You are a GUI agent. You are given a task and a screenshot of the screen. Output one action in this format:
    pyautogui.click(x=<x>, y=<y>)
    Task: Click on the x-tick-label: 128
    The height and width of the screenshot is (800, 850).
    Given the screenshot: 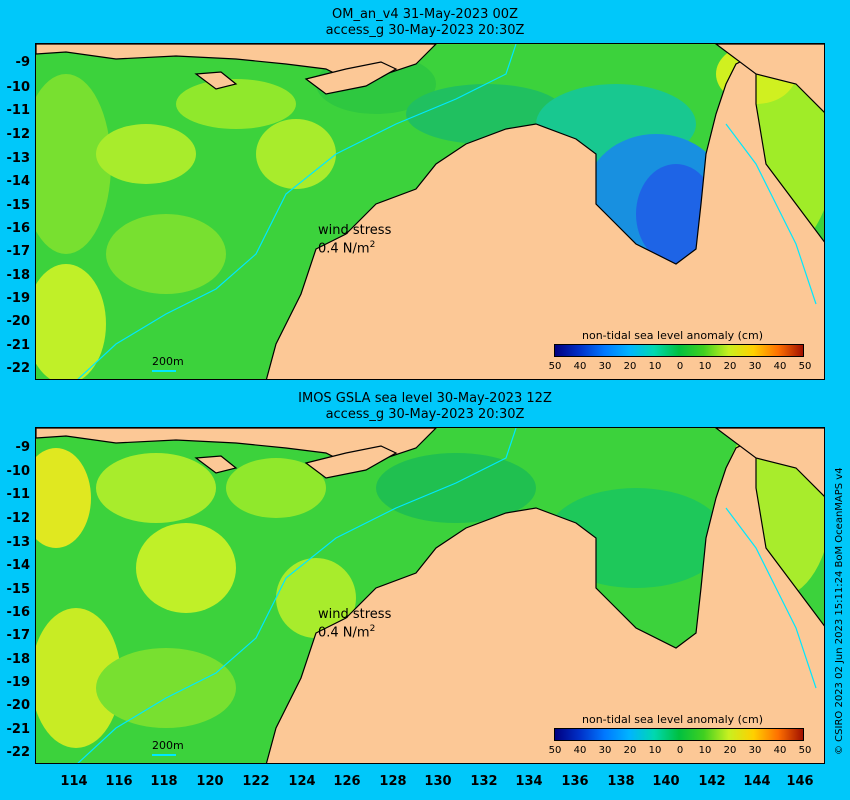 What is the action you would take?
    pyautogui.click(x=393, y=781)
    